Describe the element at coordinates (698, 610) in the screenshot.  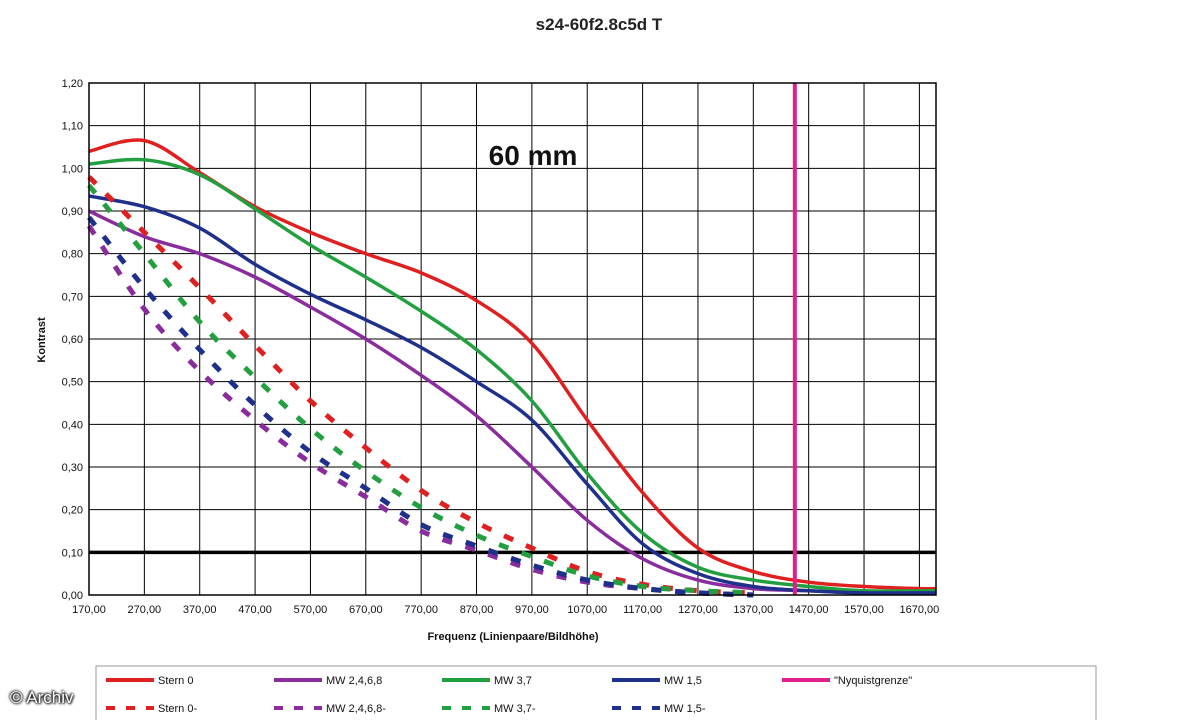
I see `x-tick-label: 1270,00` at that location.